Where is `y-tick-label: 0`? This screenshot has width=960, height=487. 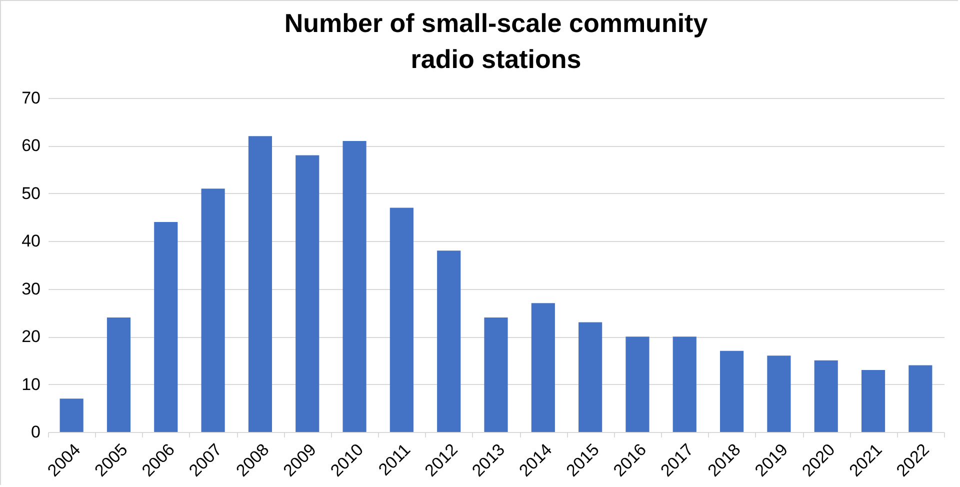 y-tick-label: 0 is located at coordinates (35, 432).